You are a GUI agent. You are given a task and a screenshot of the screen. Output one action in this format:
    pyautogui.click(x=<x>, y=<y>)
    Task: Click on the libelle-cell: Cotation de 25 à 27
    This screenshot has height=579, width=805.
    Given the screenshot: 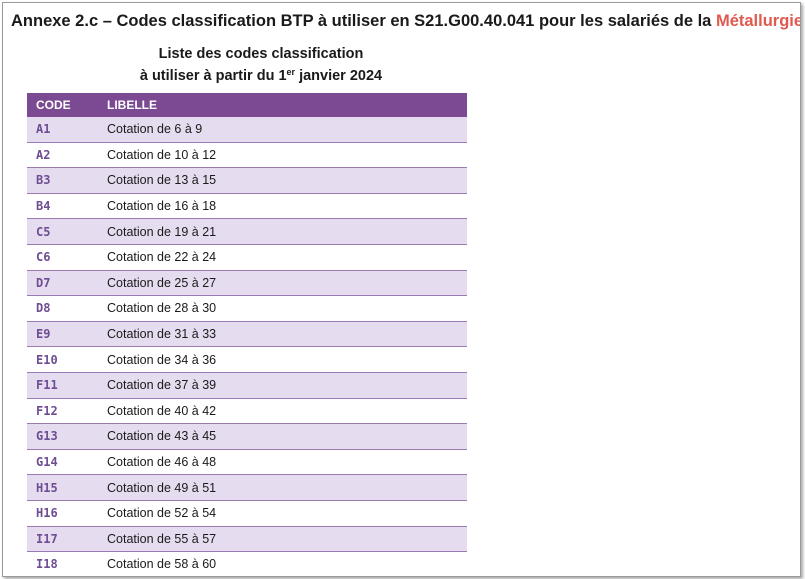 What is the action you would take?
    pyautogui.click(x=287, y=283)
    